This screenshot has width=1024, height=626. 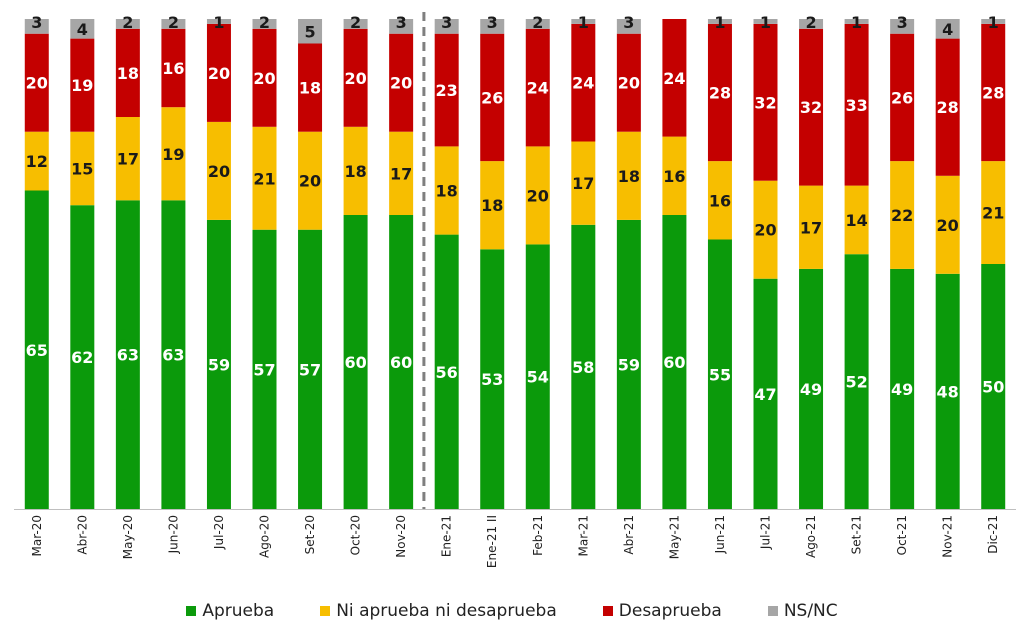 I want to click on x-tick-label: Nov-20, so click(x=401, y=536).